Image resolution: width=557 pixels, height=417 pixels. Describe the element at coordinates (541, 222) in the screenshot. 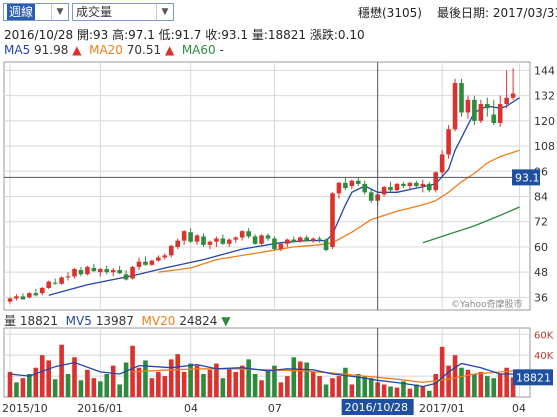

I see `price-tick-label: 72` at that location.